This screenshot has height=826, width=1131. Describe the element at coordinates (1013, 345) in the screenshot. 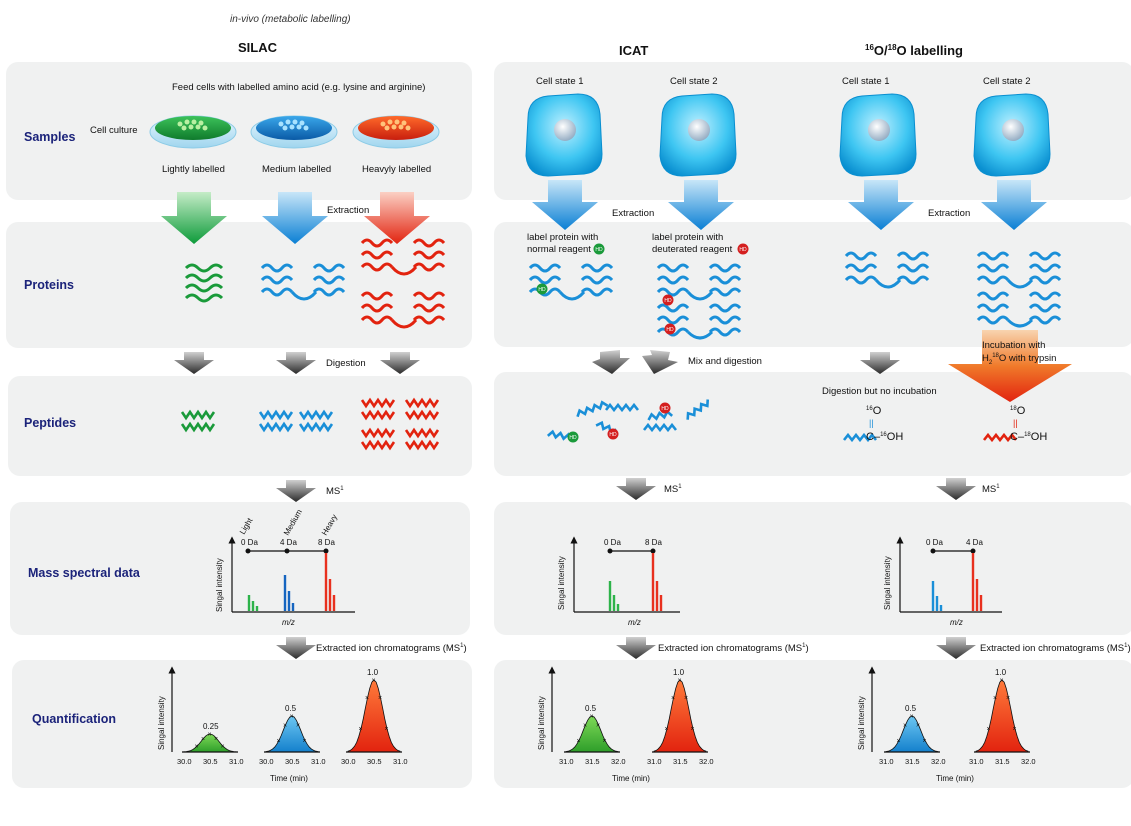

I see `o18-incub-1: Incubation with` at that location.